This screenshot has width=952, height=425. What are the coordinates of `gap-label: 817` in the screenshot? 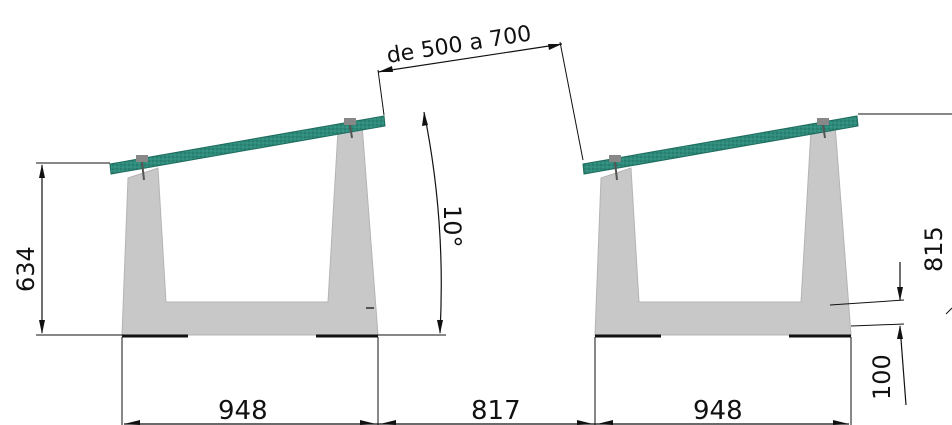 It's located at (496, 410).